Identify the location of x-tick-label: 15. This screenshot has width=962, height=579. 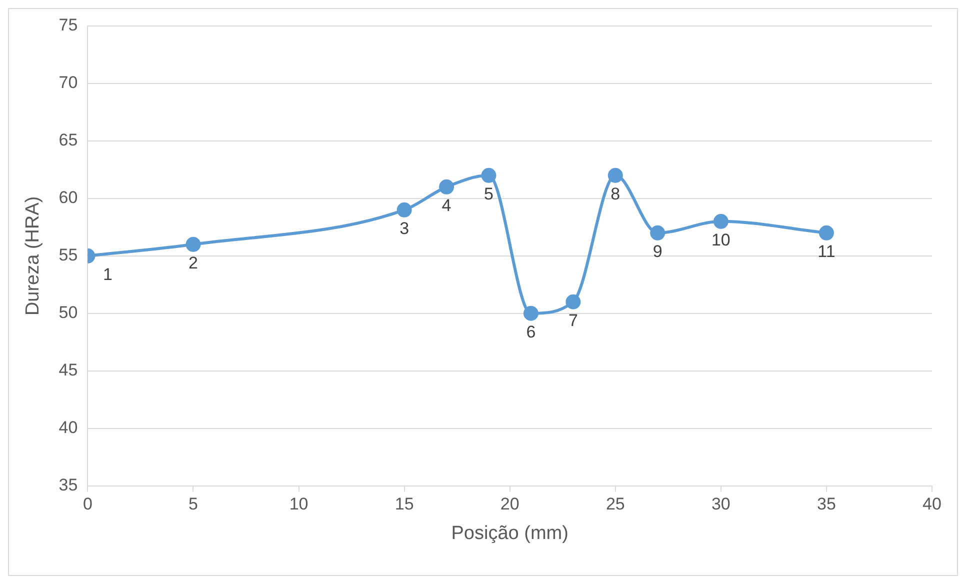
(404, 504).